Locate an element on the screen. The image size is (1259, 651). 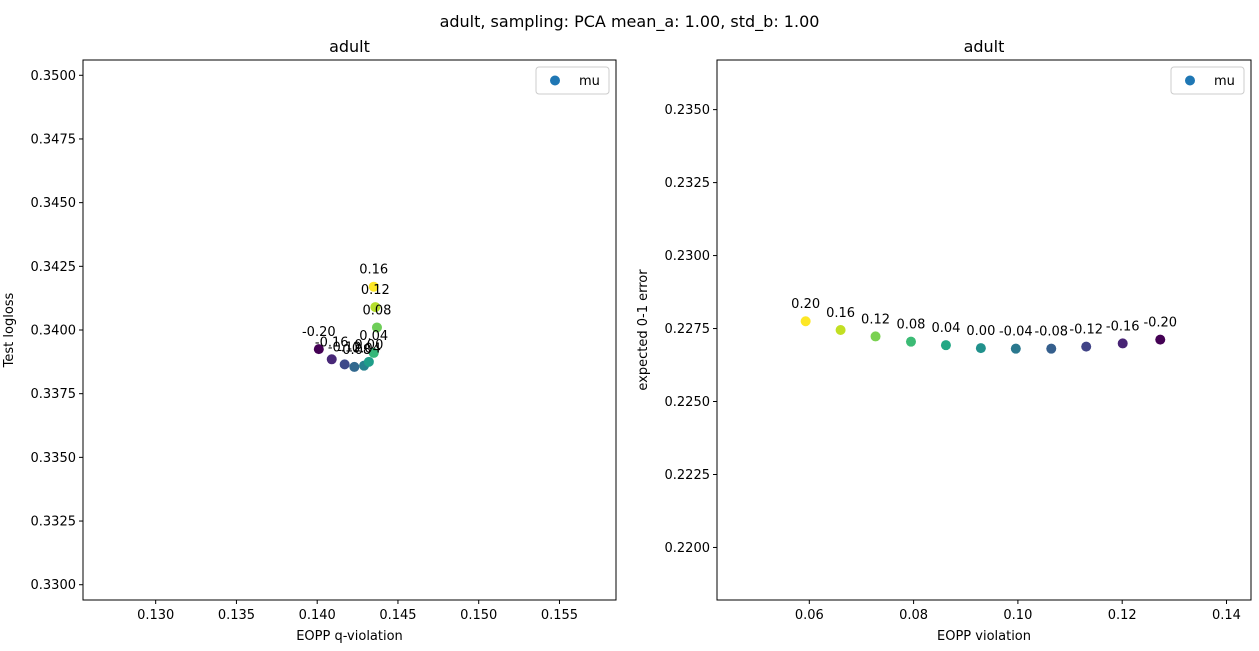
y-tick-label: 0.2325 is located at coordinates (688, 183).